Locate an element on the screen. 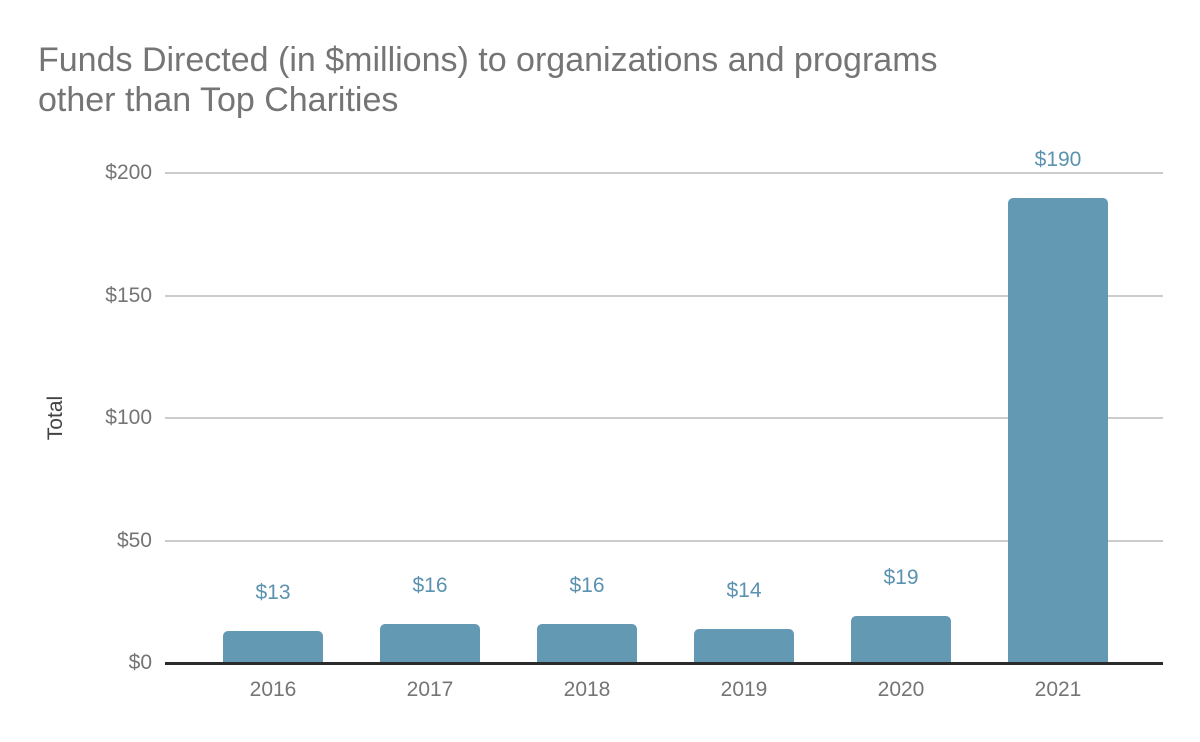 This screenshot has width=1200, height=742. x-tick-label-2017: 2017 is located at coordinates (430, 689).